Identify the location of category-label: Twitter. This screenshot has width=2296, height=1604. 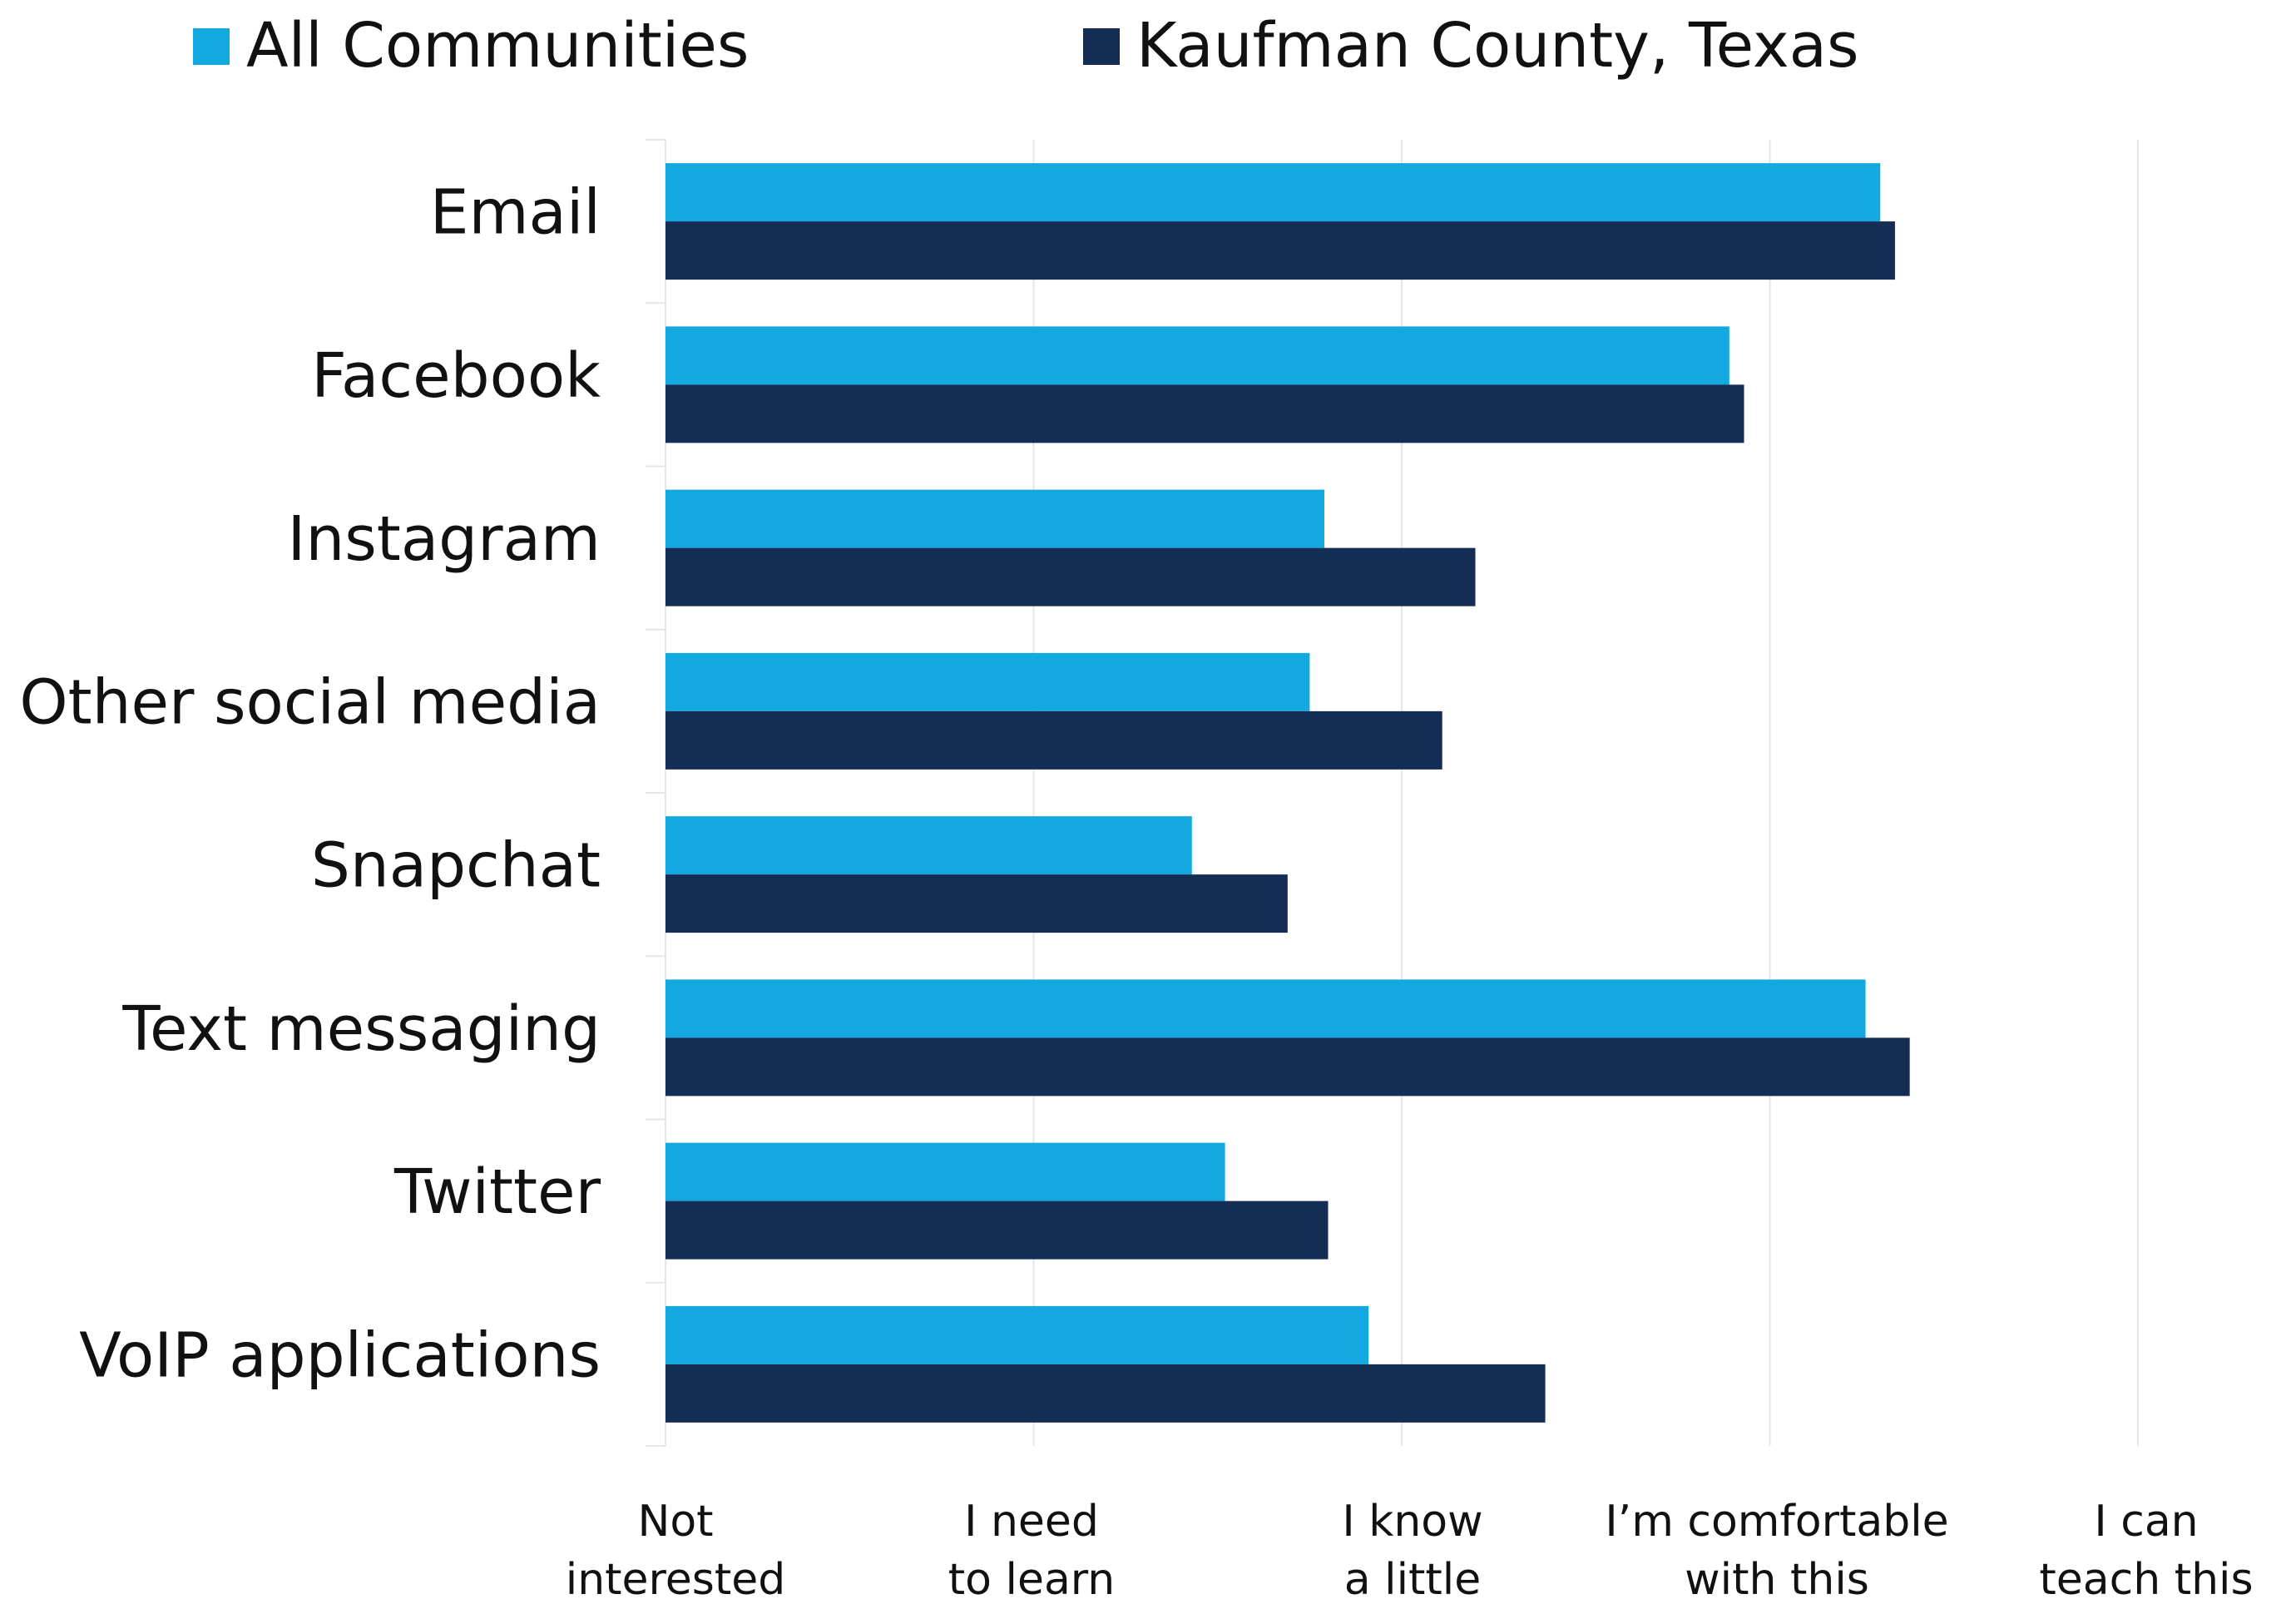
(497, 1192).